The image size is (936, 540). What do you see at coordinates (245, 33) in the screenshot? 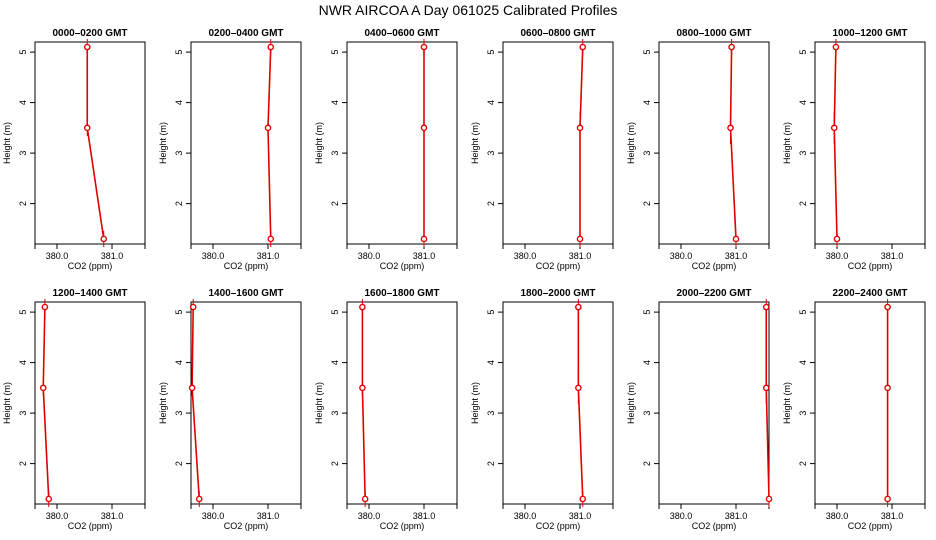
I see `panel-title: 0200–0400 GMT` at bounding box center [245, 33].